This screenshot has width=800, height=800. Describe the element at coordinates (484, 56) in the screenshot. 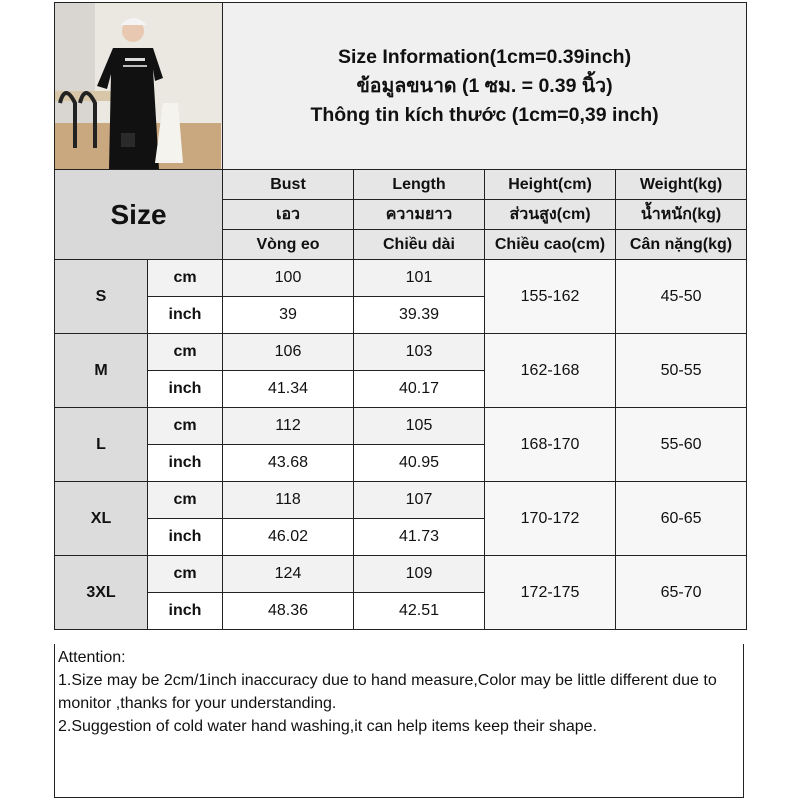

I see `title-english: Size Information(1cm=0.39inch)` at that location.